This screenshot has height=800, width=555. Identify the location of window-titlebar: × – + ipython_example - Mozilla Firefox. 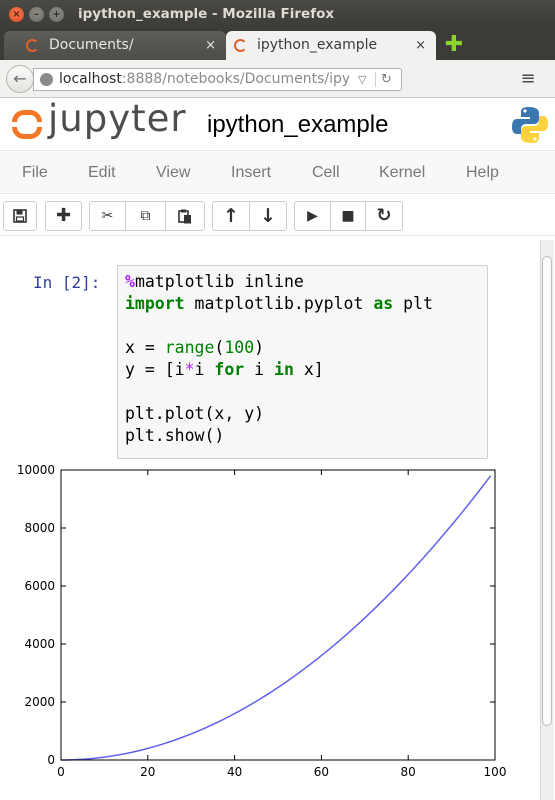
(277, 14).